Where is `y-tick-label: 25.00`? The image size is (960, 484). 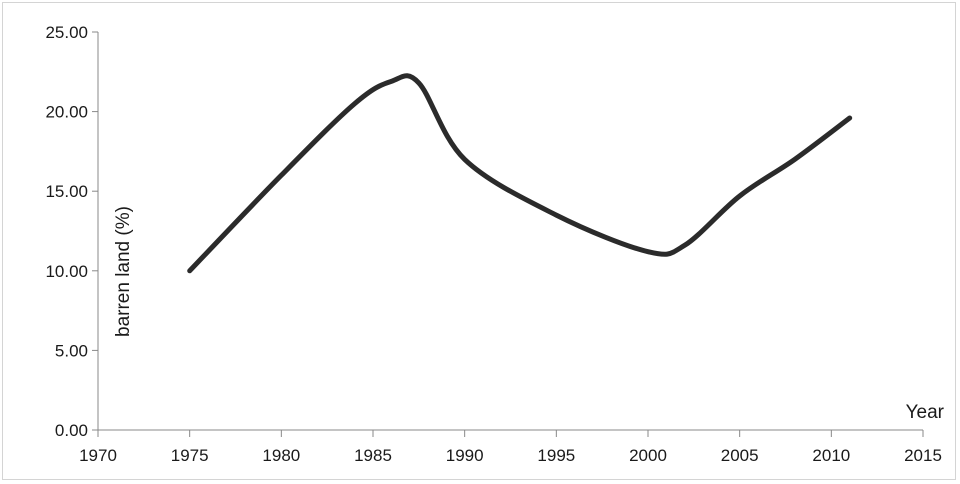
y-tick-label: 25.00 is located at coordinates (66, 32).